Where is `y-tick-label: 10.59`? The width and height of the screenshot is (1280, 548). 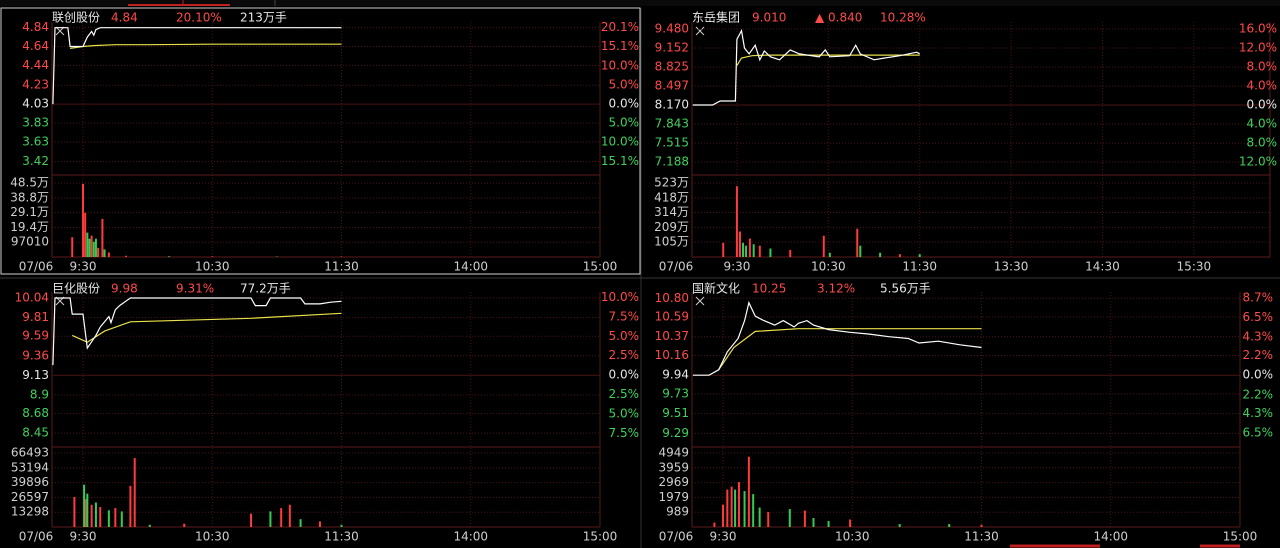
y-tick-label: 10.59 is located at coordinates (672, 317).